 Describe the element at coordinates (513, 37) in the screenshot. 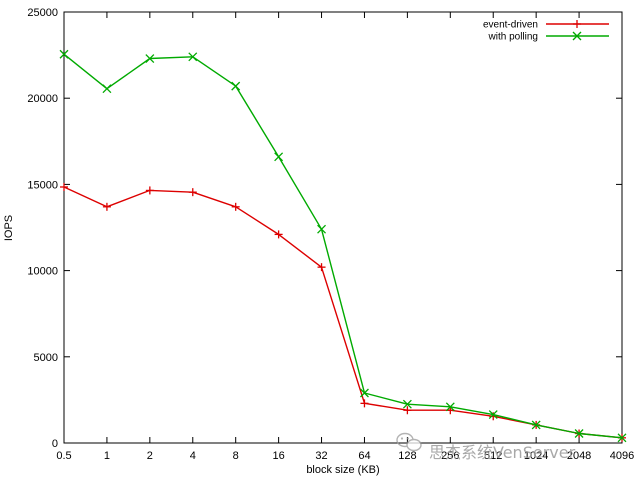

I see `legend-label: with polling` at that location.